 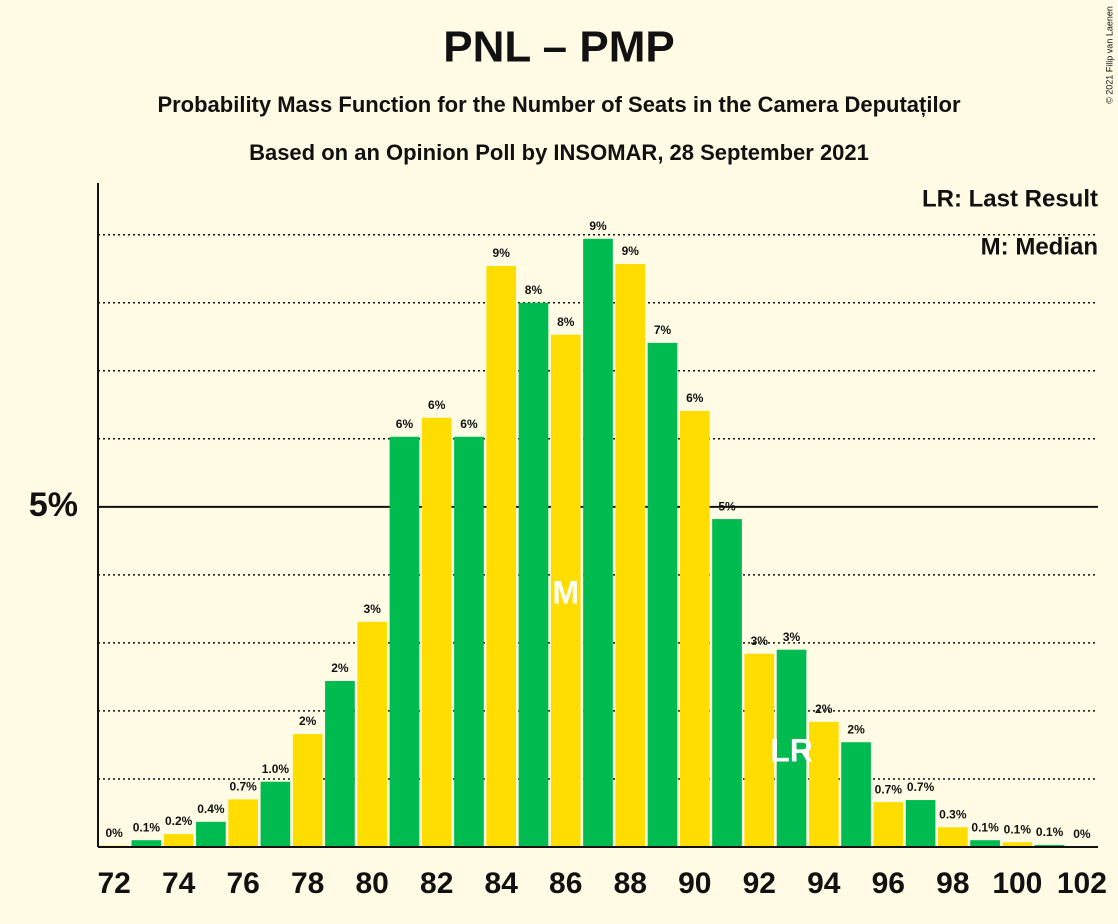 I want to click on x-tick-label: 96, so click(x=888, y=883).